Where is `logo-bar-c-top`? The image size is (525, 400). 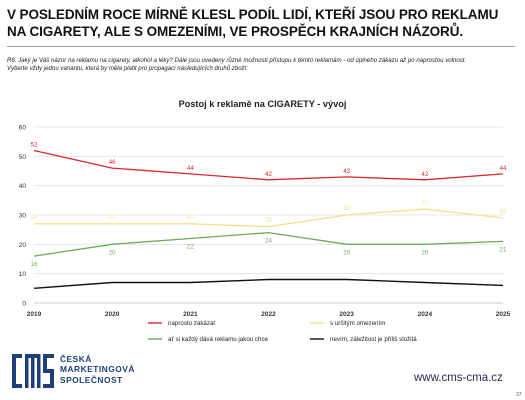 logo-bar-c-top is located at coordinates (17, 356).